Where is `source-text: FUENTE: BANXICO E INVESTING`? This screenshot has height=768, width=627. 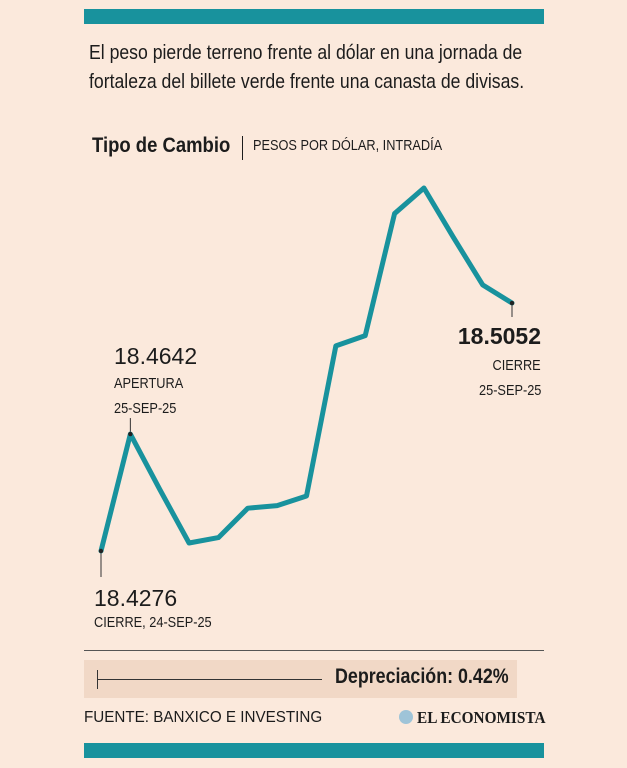 source-text: FUENTE: BANXICO E INVESTING is located at coordinates (203, 717).